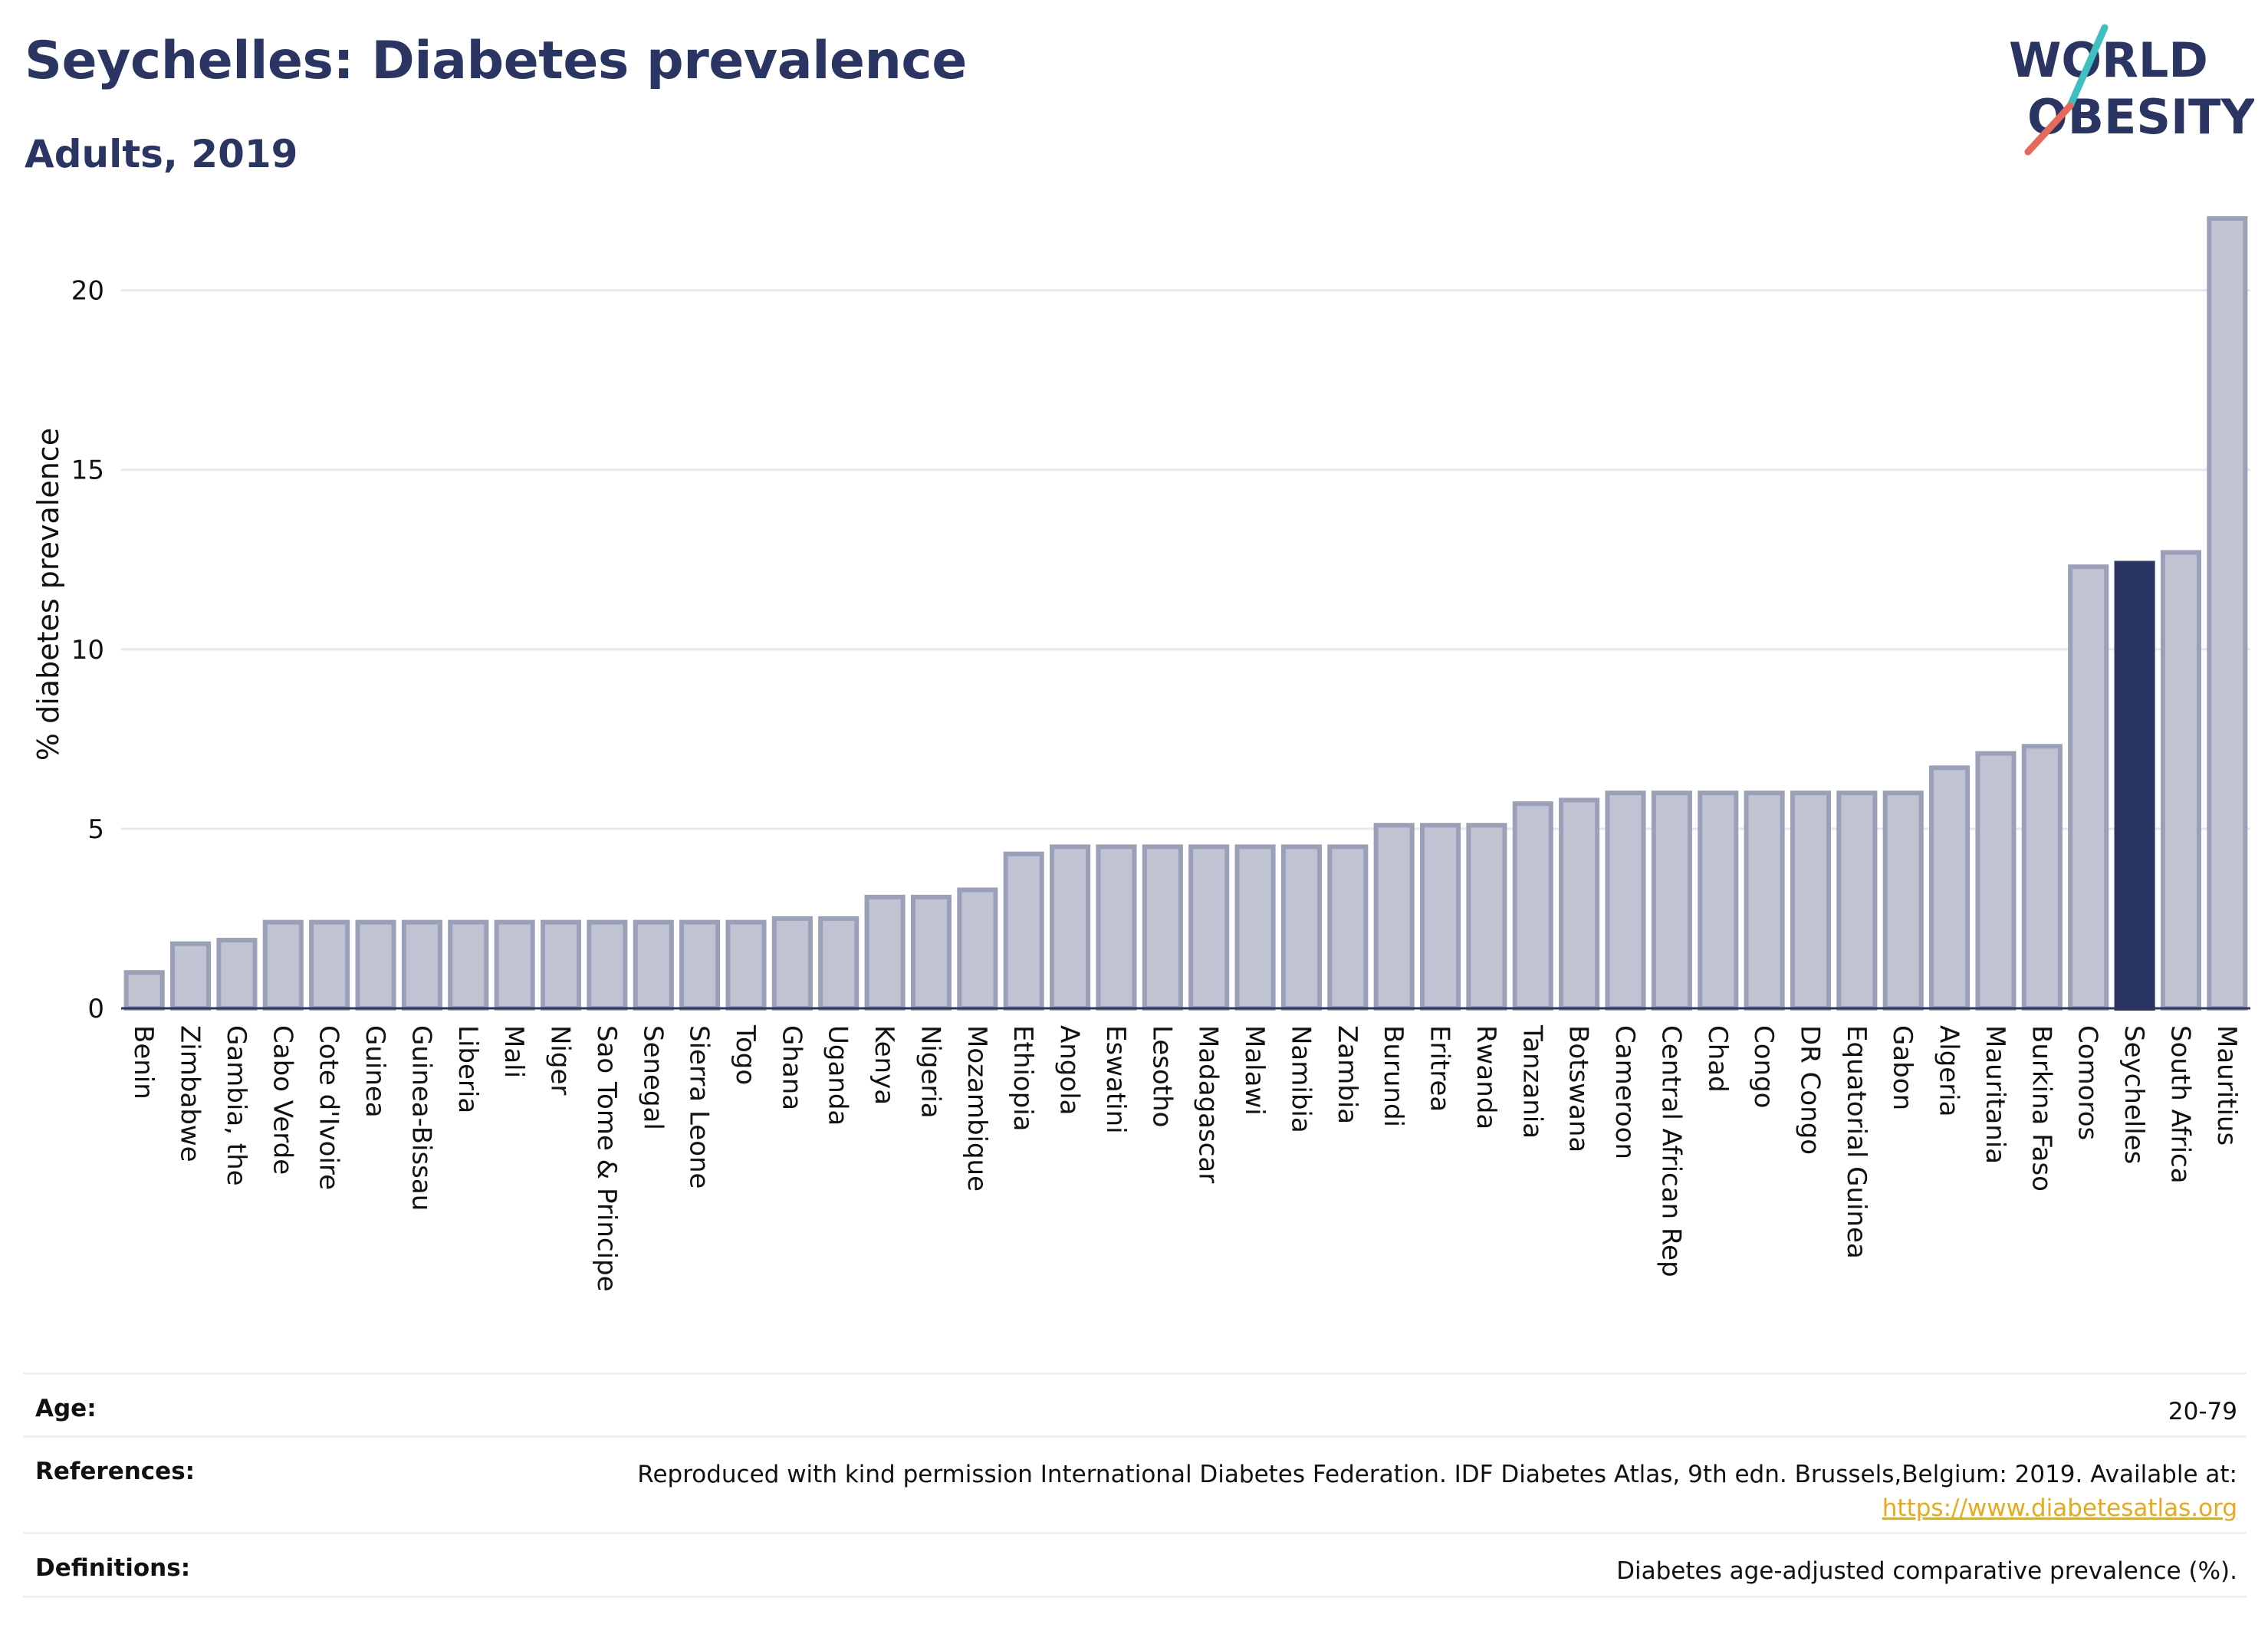 The width and height of the screenshot is (2268, 1634). I want to click on x-tick-label: Mozambique, so click(976, 1109).